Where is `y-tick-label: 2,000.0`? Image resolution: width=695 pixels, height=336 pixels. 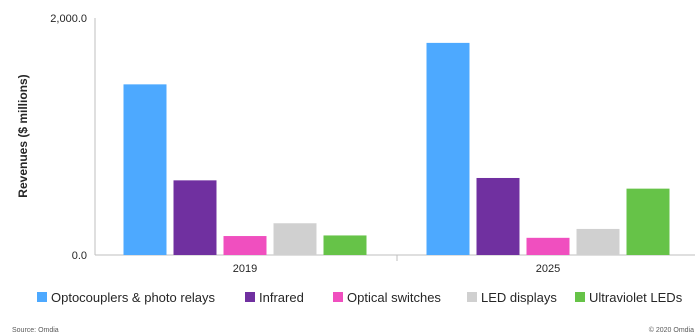
y-tick-label: 2,000.0 is located at coordinates (68, 19).